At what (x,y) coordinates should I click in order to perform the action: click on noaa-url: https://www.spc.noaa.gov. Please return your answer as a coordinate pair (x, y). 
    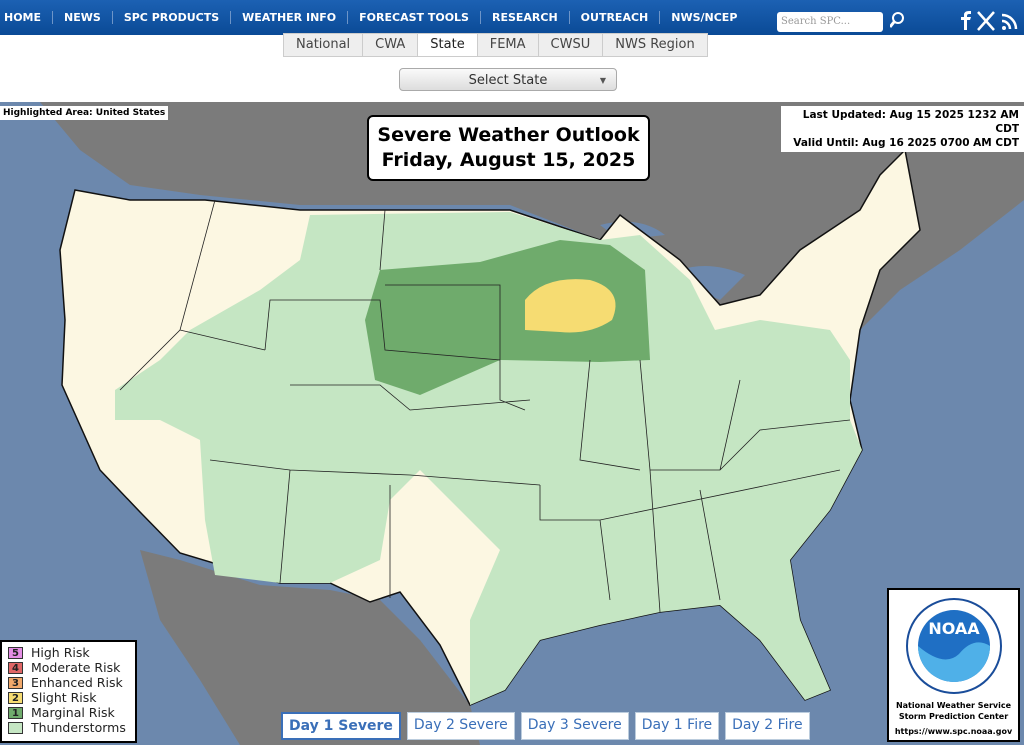
    Looking at the image, I should click on (953, 731).